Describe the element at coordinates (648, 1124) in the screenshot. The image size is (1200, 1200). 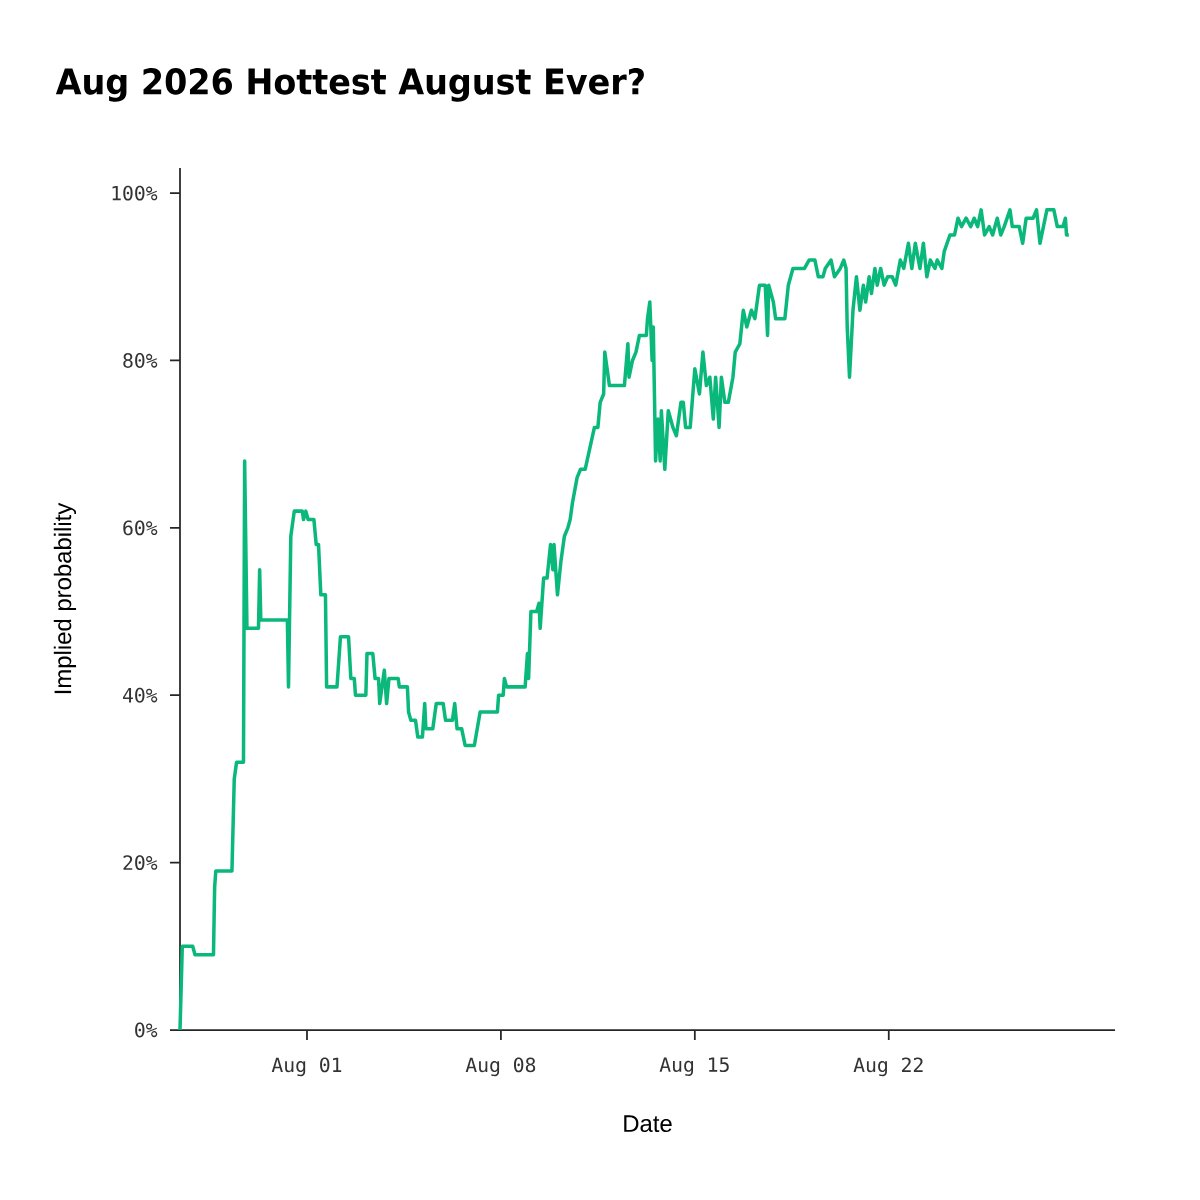
I see `x-axis-title: Date` at that location.